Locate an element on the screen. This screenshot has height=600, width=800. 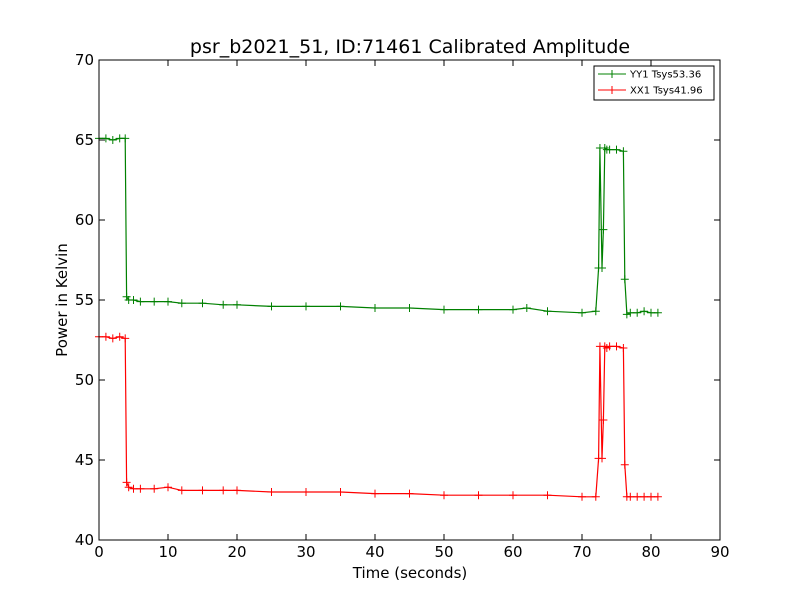
legend-entry-yy1: YY1 Tsys53.36 is located at coordinates (649, 75).